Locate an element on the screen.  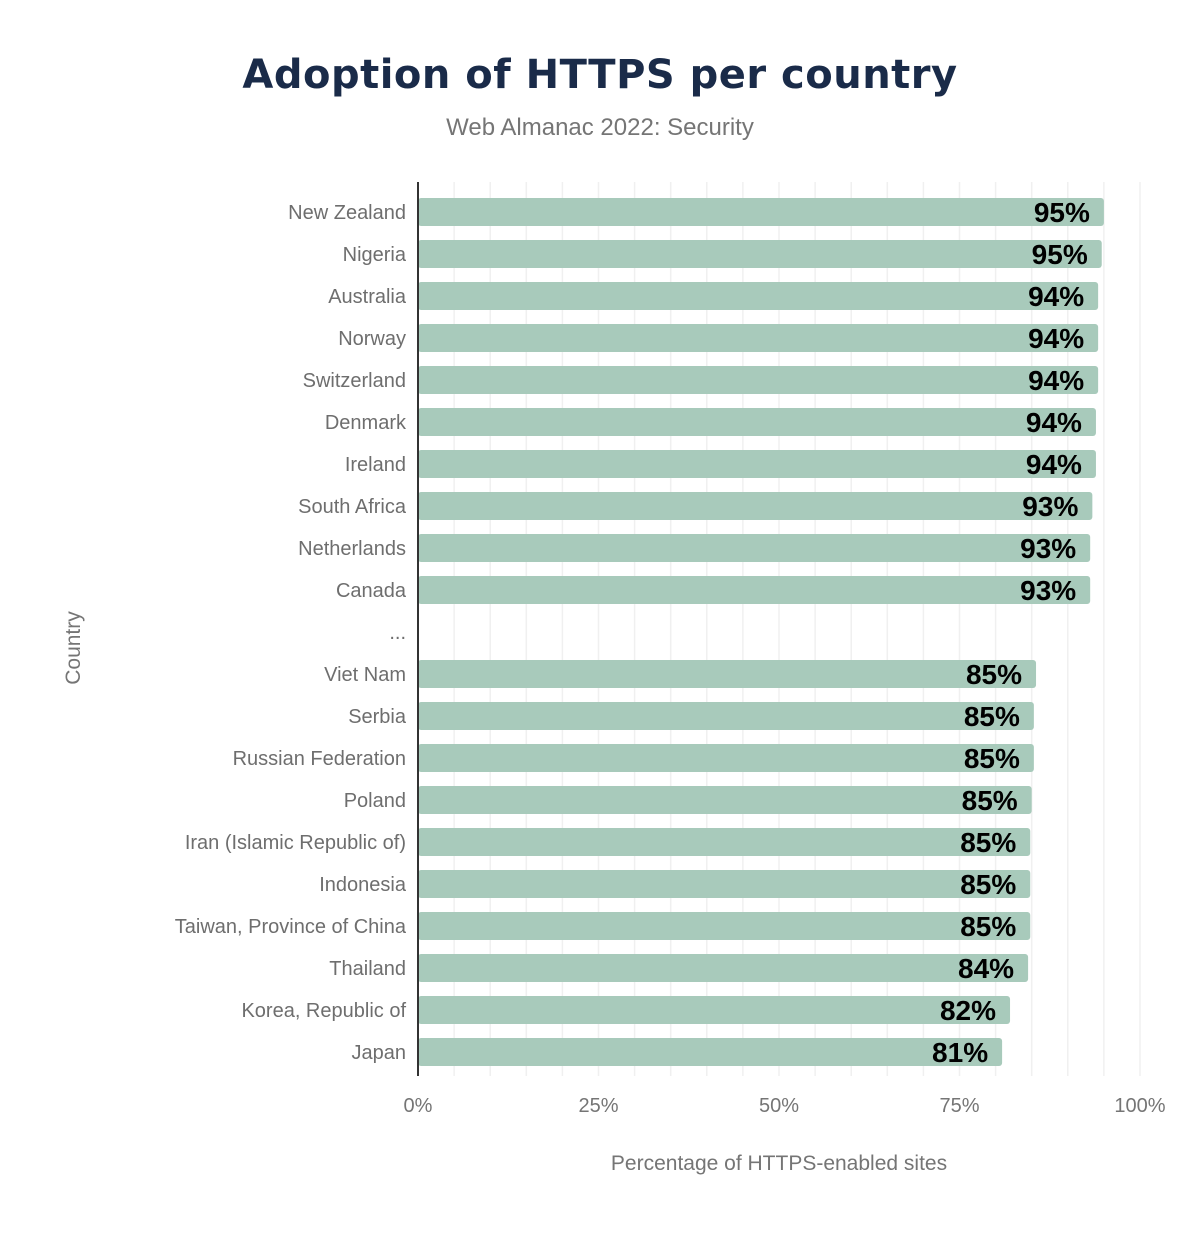
y-tick-label: Taiwan, Province of China is located at coordinates (291, 927).